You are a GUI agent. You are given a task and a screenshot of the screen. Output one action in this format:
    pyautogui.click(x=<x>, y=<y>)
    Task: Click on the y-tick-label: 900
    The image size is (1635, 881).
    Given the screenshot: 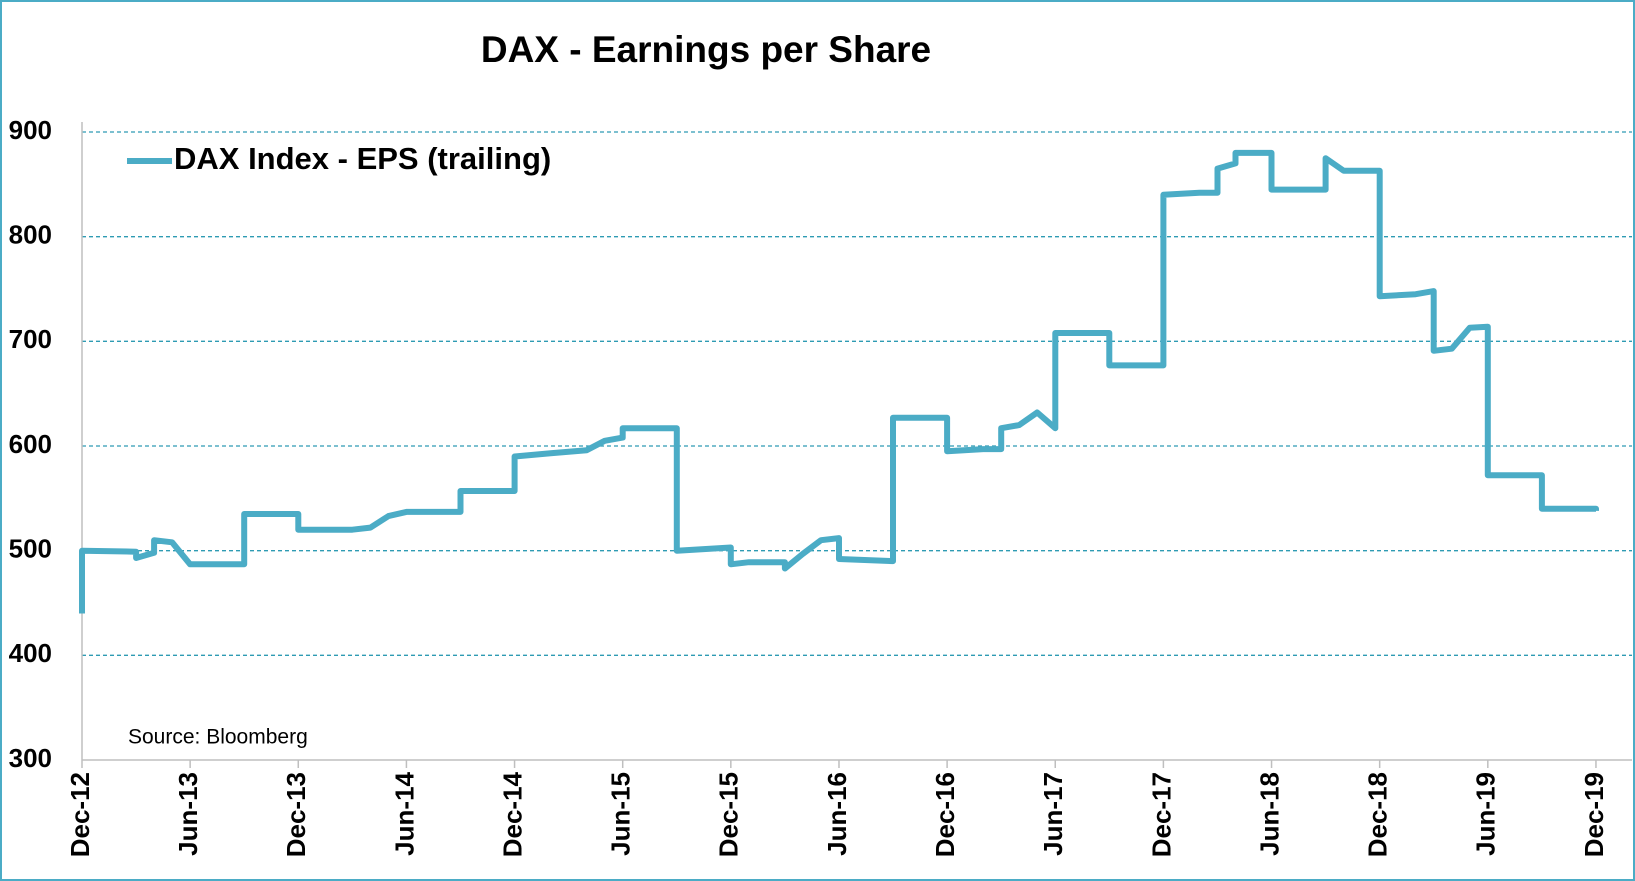 What is the action you would take?
    pyautogui.click(x=30, y=130)
    